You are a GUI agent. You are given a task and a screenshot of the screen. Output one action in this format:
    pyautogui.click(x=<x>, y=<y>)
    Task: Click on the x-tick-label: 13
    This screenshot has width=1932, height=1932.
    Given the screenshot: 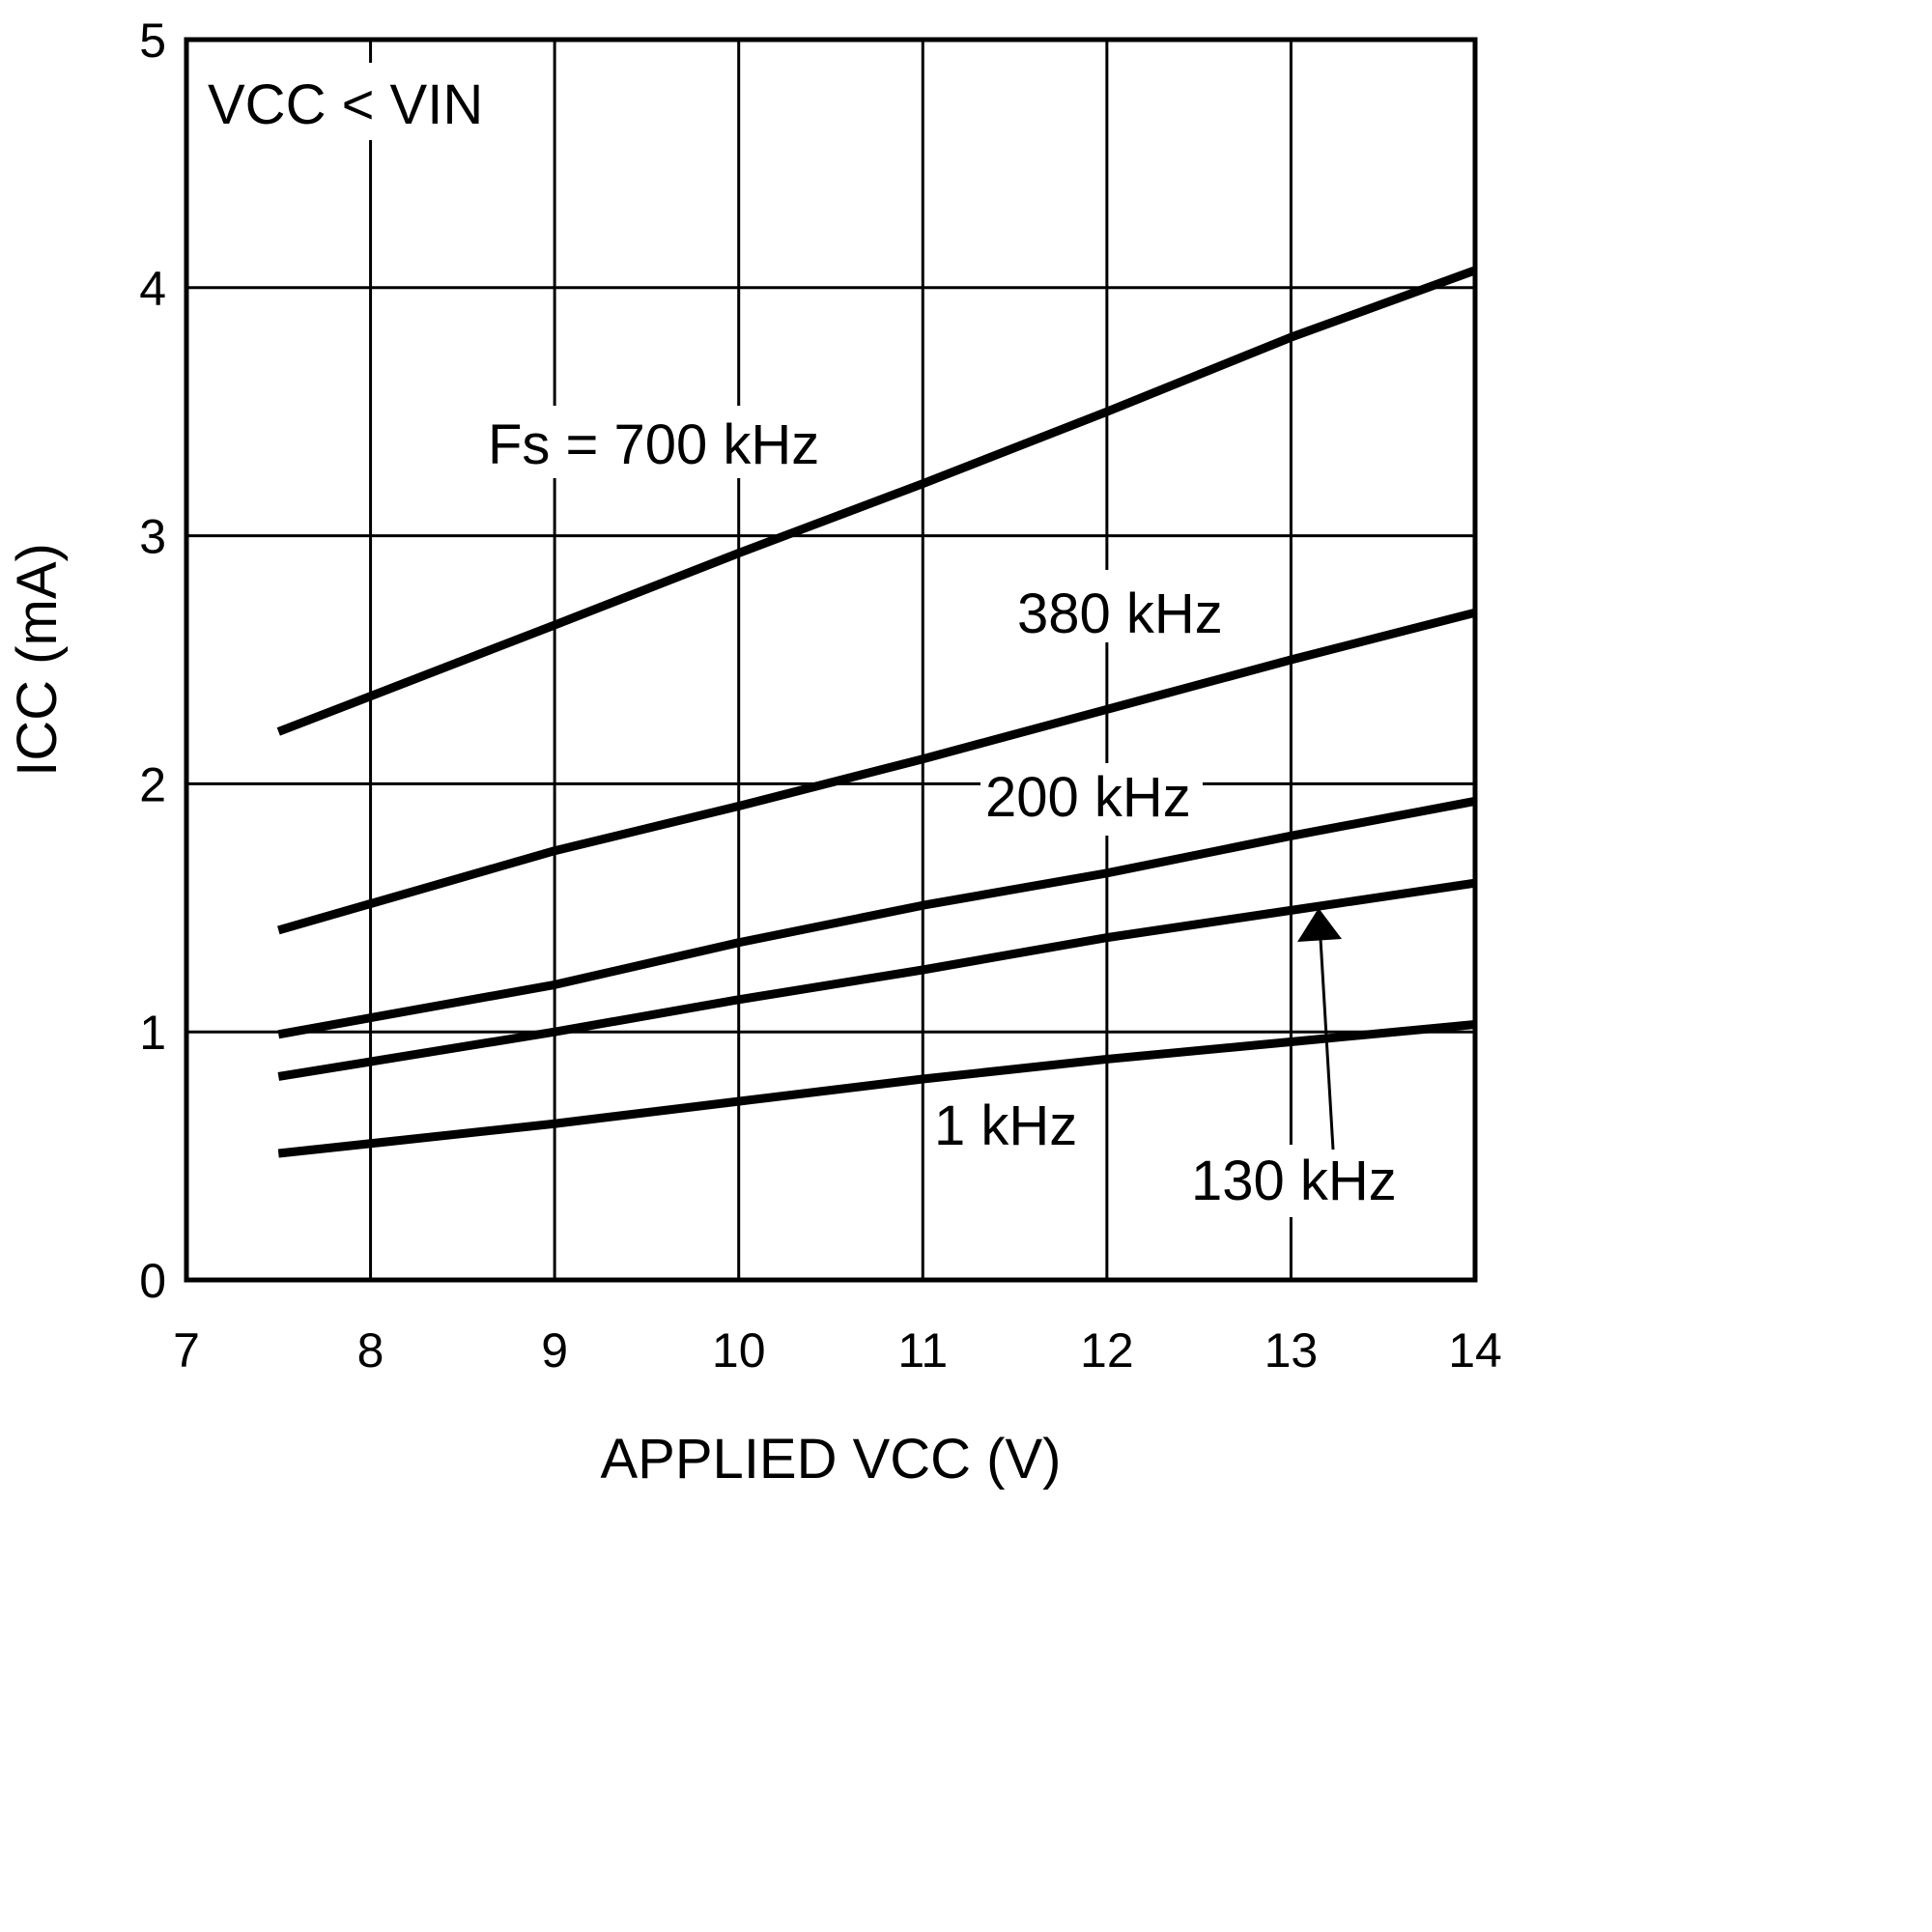 What is the action you would take?
    pyautogui.click(x=1291, y=1350)
    